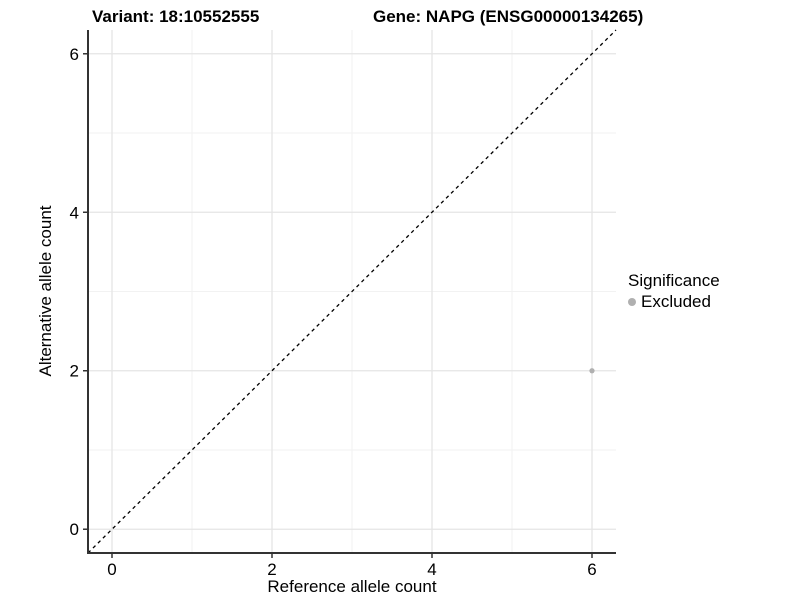  What do you see at coordinates (111, 569) in the screenshot?
I see `x-tick-label: 0` at bounding box center [111, 569].